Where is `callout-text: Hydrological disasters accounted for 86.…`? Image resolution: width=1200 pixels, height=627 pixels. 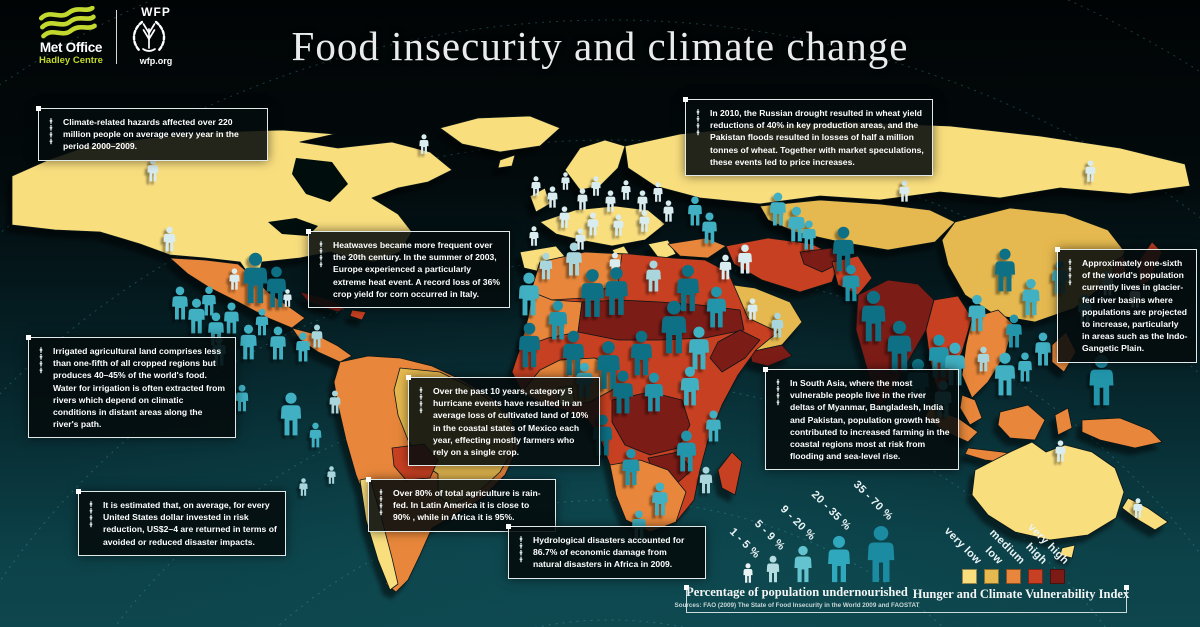
callout-text: Hydrological disasters accounted for 86.… is located at coordinates (609, 552).